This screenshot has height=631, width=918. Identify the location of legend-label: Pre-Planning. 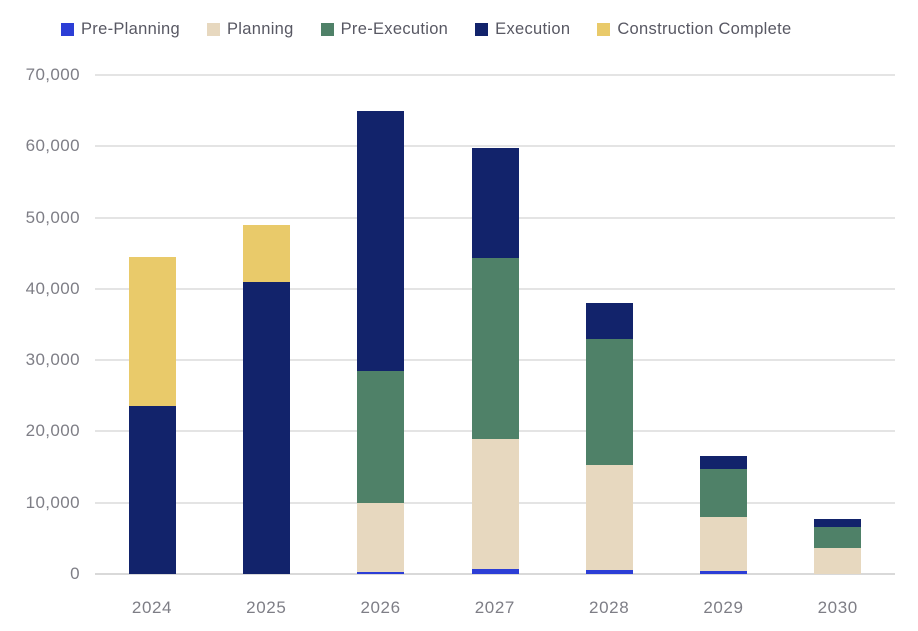
(130, 29).